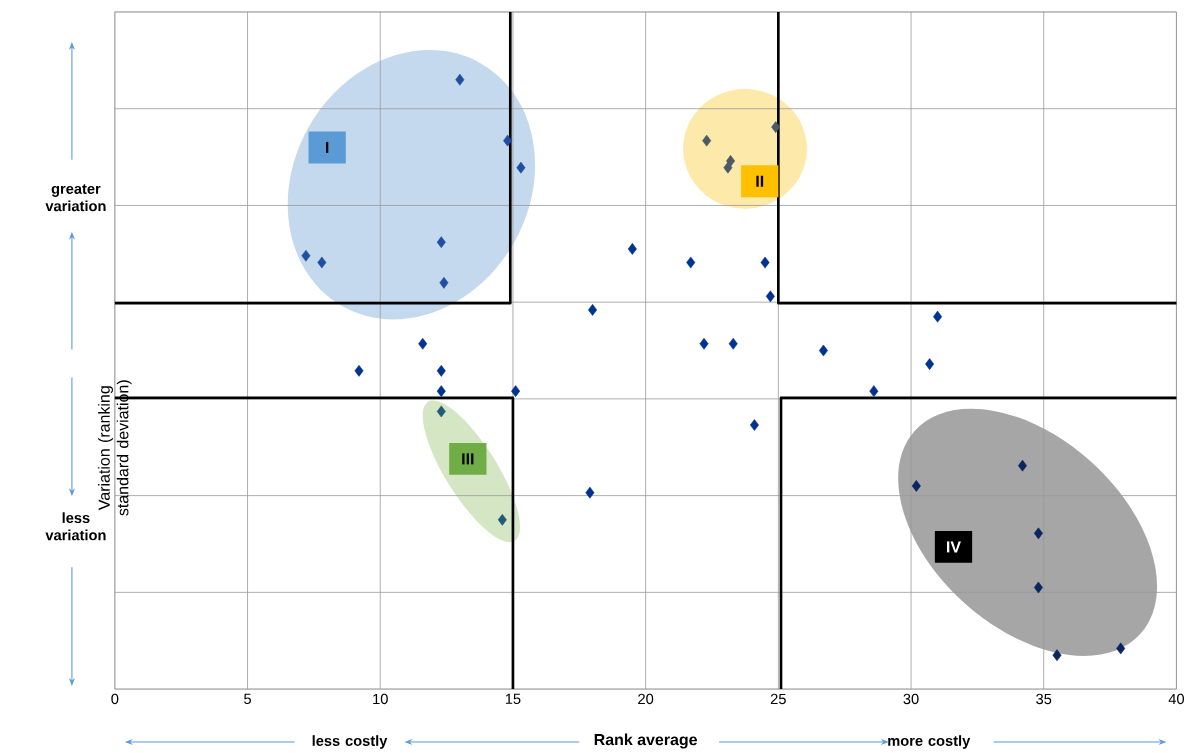 This screenshot has width=1189, height=753. Describe the element at coordinates (327, 147) in the screenshot. I see `annotation: I` at that location.